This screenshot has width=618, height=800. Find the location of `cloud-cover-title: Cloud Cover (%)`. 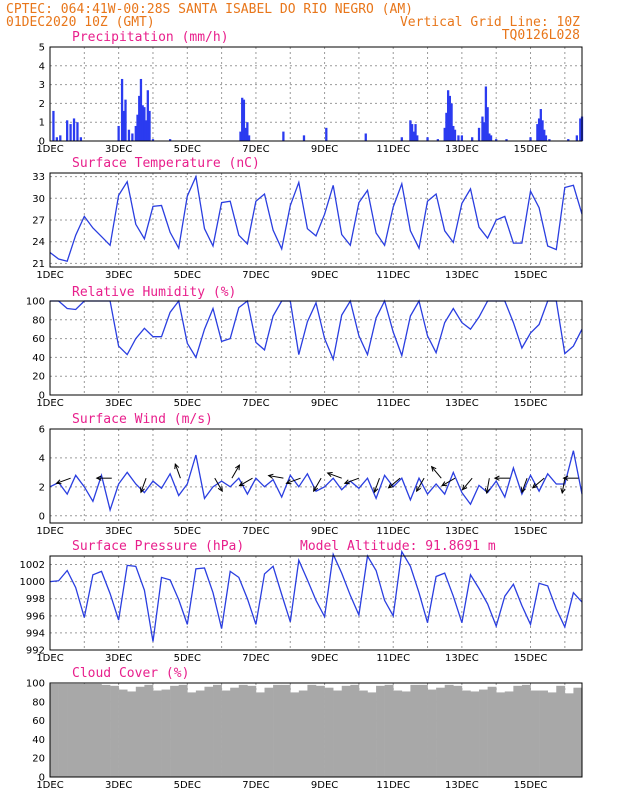

cloud-cover-title: Cloud Cover (%) is located at coordinates (130, 673).